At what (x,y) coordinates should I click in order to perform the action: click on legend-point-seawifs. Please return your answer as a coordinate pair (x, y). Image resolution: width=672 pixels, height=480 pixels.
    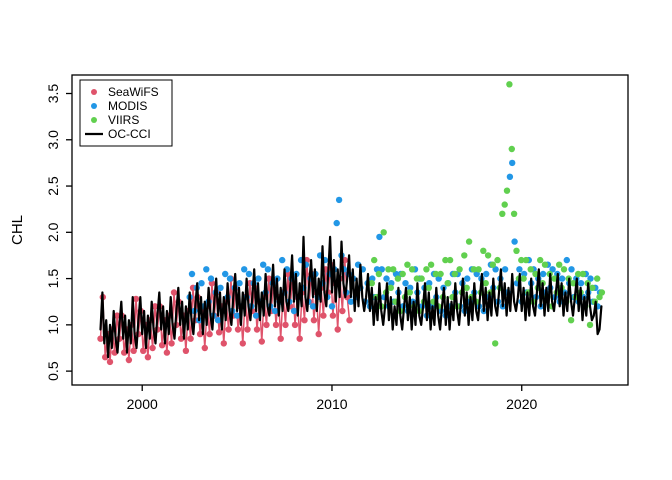
    Looking at the image, I should click on (94, 92).